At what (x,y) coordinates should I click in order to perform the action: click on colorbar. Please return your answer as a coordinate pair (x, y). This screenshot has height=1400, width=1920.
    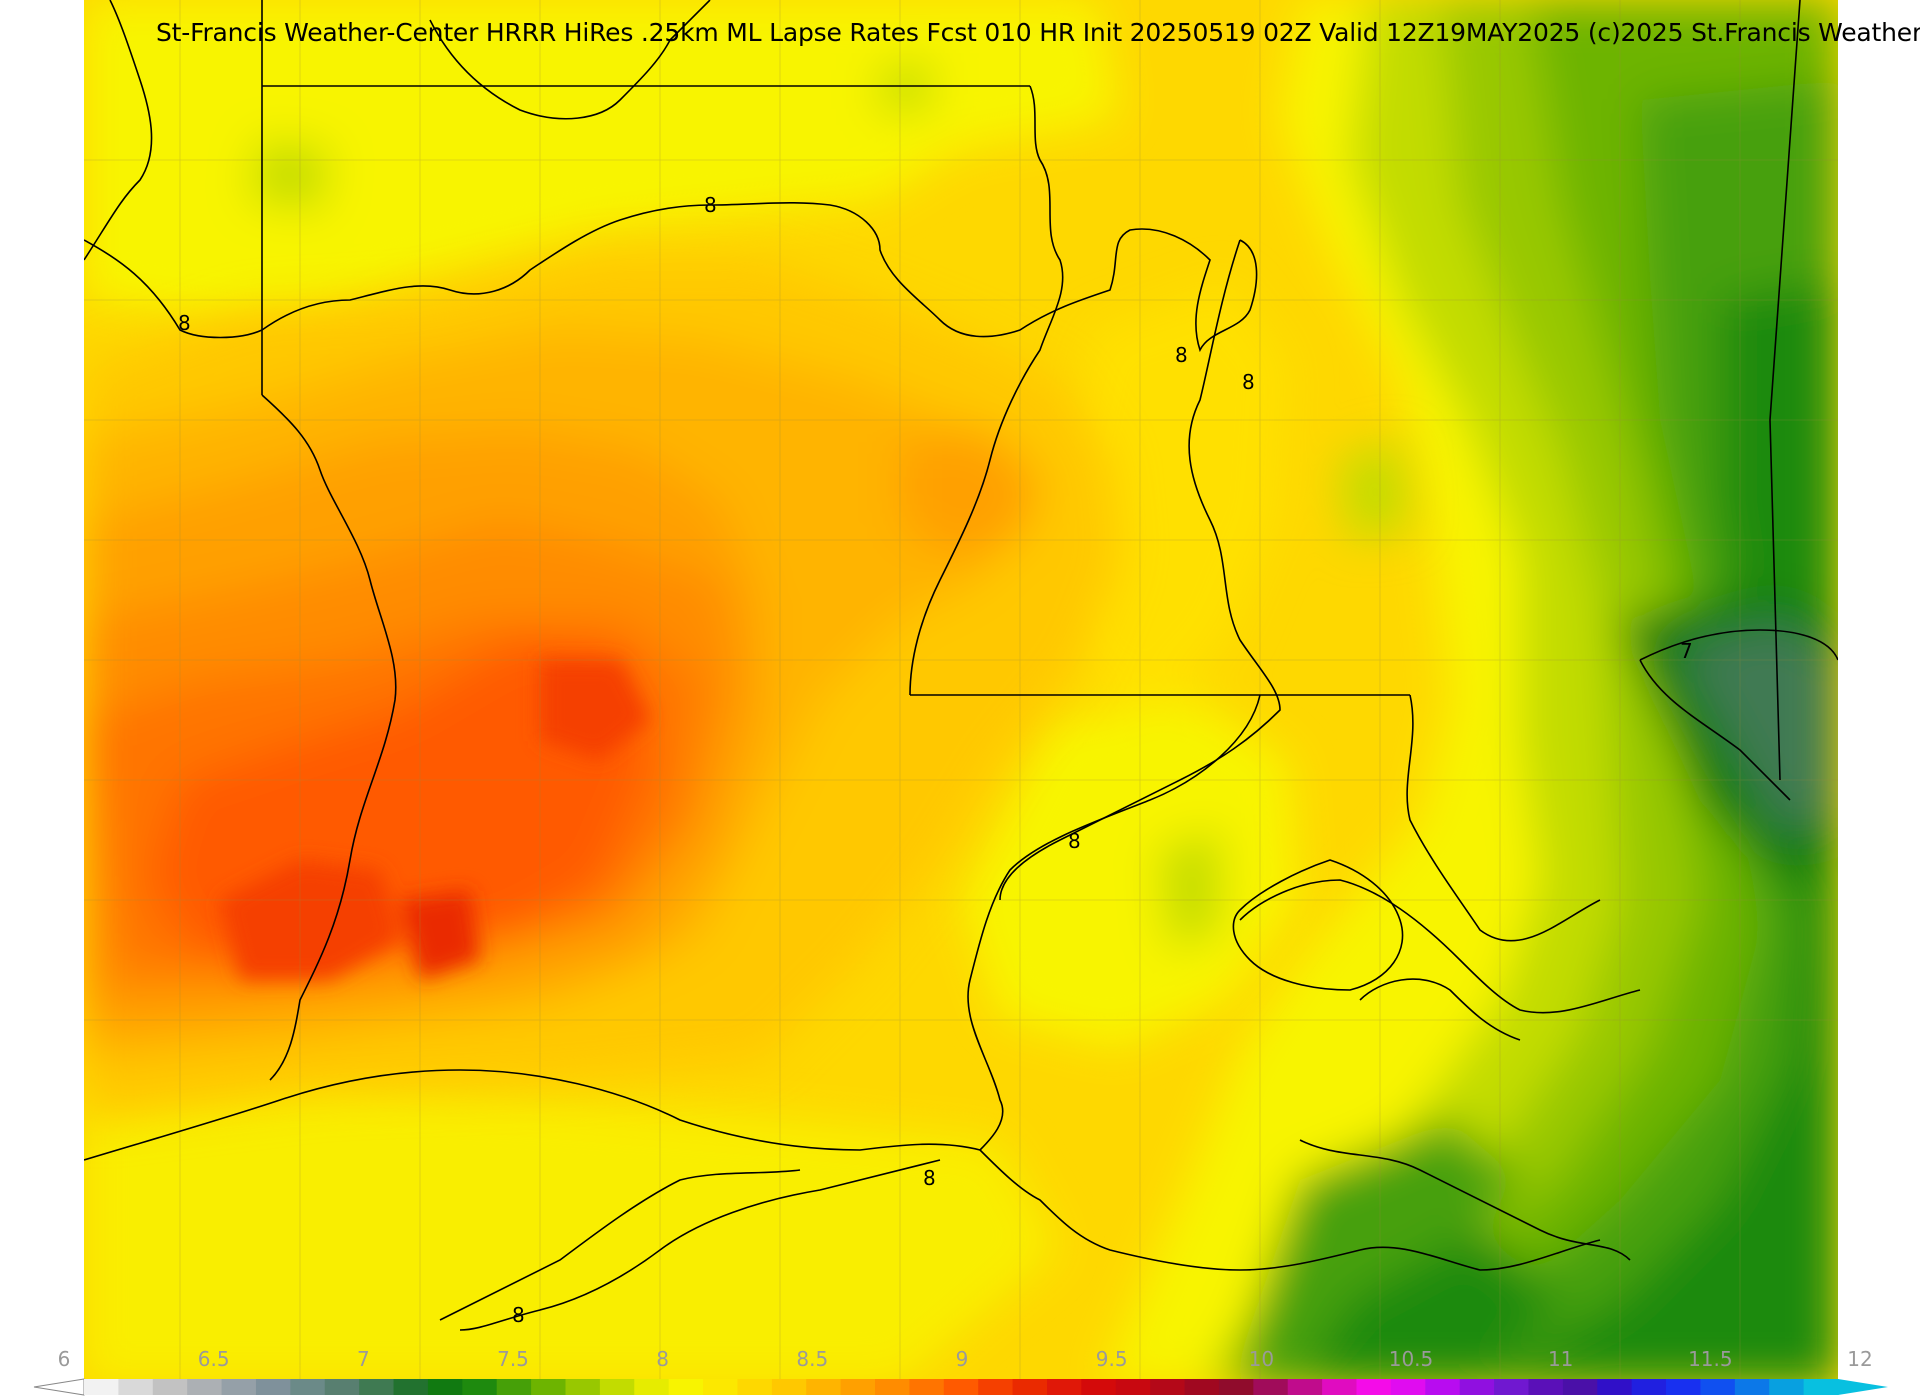
    Looking at the image, I should click on (960, 1387).